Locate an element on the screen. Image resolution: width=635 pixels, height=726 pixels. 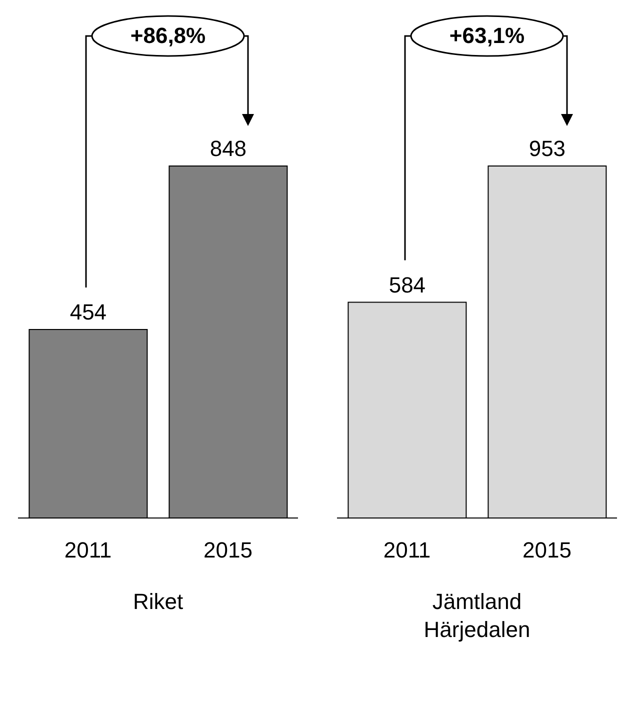
data-label: 848 is located at coordinates (228, 148).